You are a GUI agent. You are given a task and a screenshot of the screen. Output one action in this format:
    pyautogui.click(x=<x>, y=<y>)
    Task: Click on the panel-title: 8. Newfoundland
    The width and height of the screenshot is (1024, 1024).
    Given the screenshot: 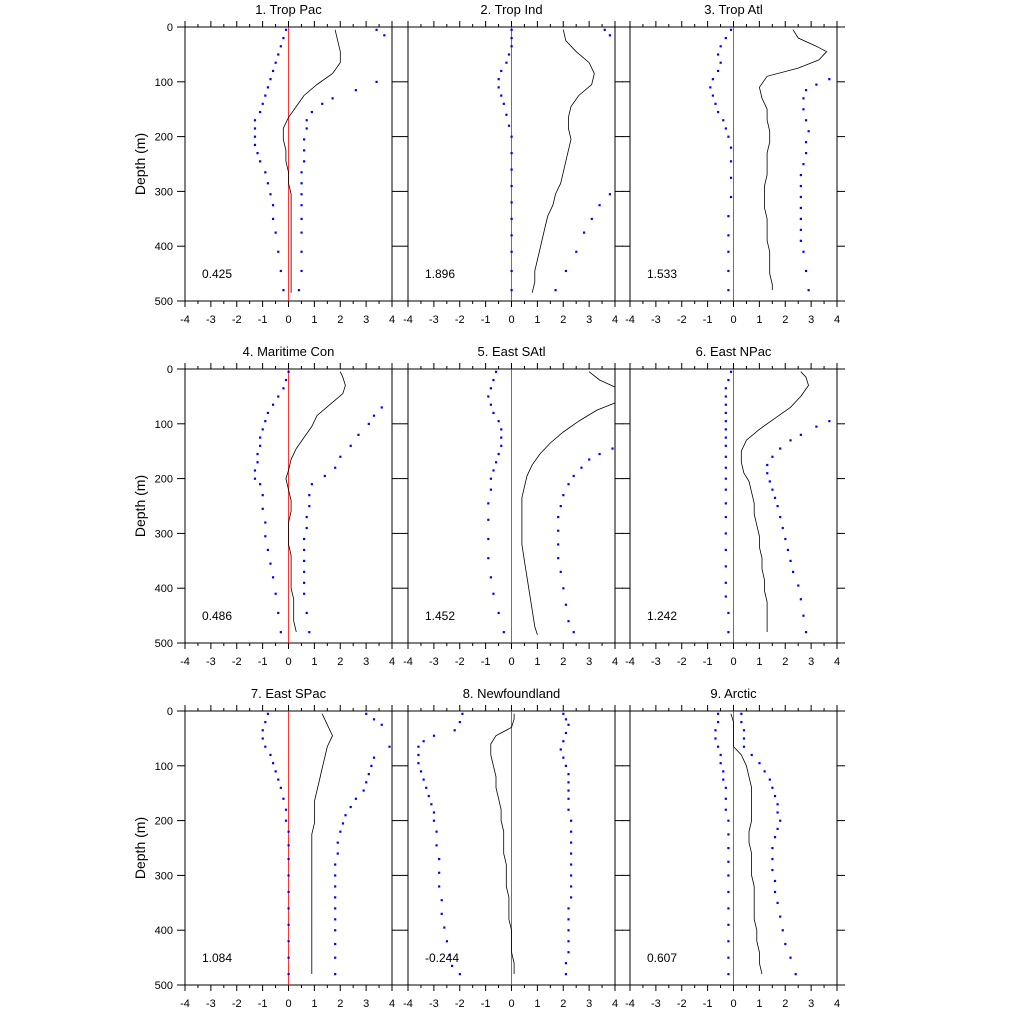 What is the action you would take?
    pyautogui.click(x=512, y=693)
    